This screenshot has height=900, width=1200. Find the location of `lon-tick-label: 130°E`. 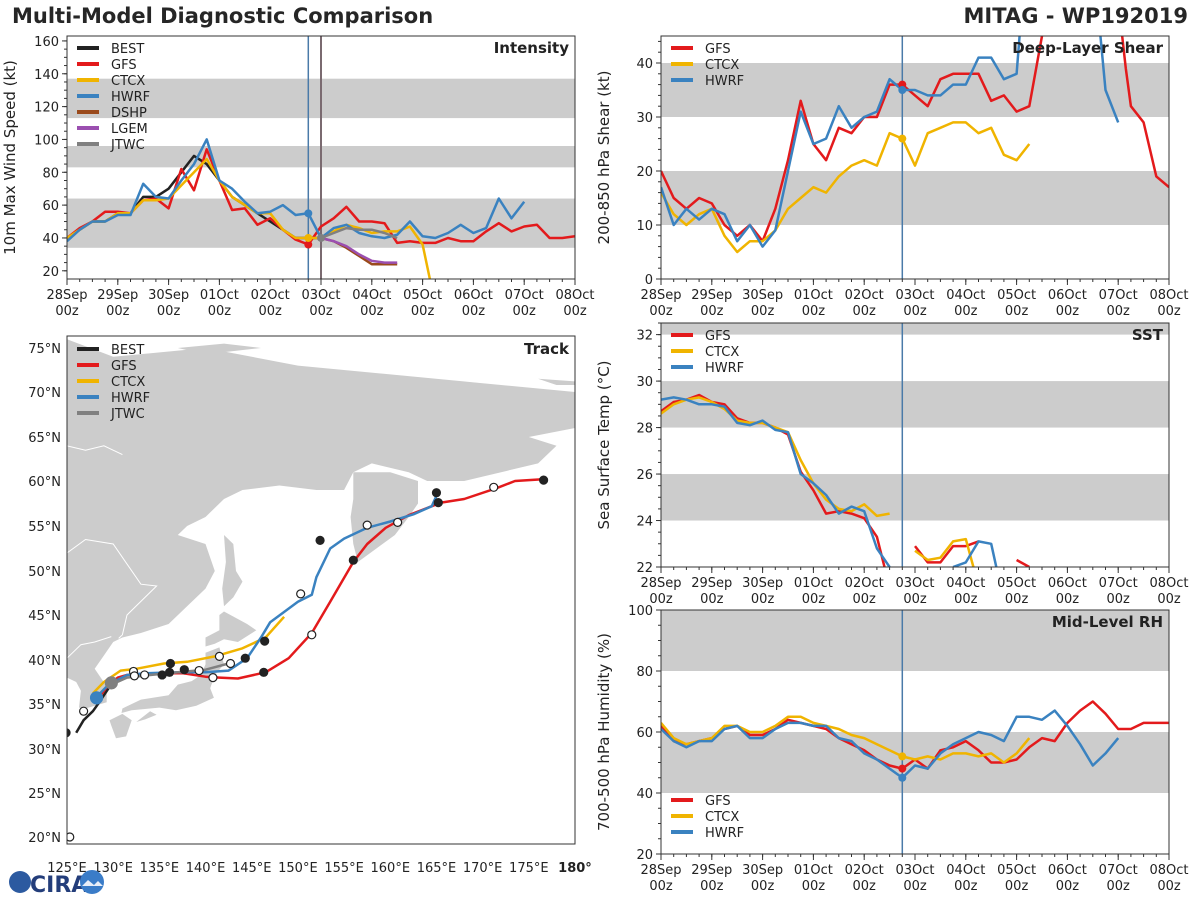

lon-tick-label: 130°E is located at coordinates (113, 868).